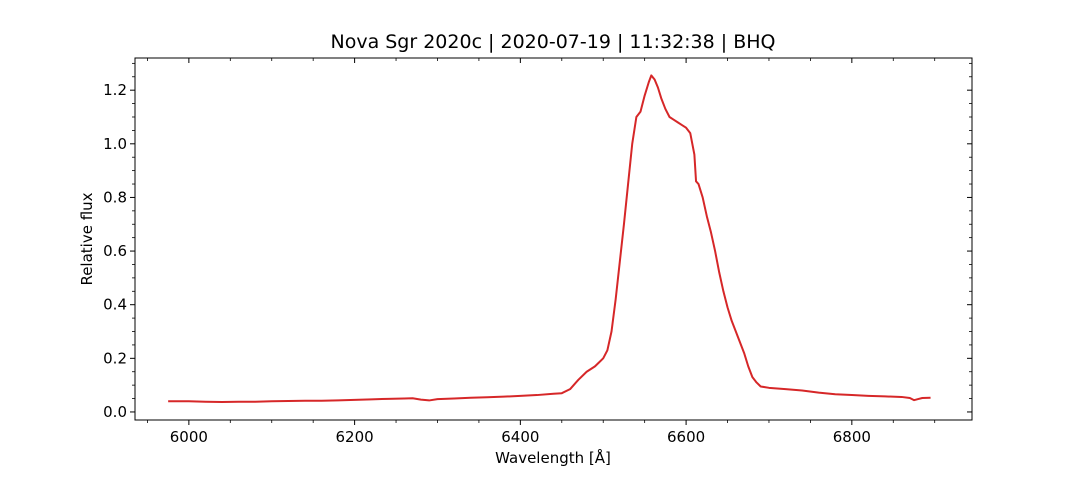 The height and width of the screenshot is (480, 1080). Describe the element at coordinates (355, 437) in the screenshot. I see `x-tick-label: 6200` at that location.